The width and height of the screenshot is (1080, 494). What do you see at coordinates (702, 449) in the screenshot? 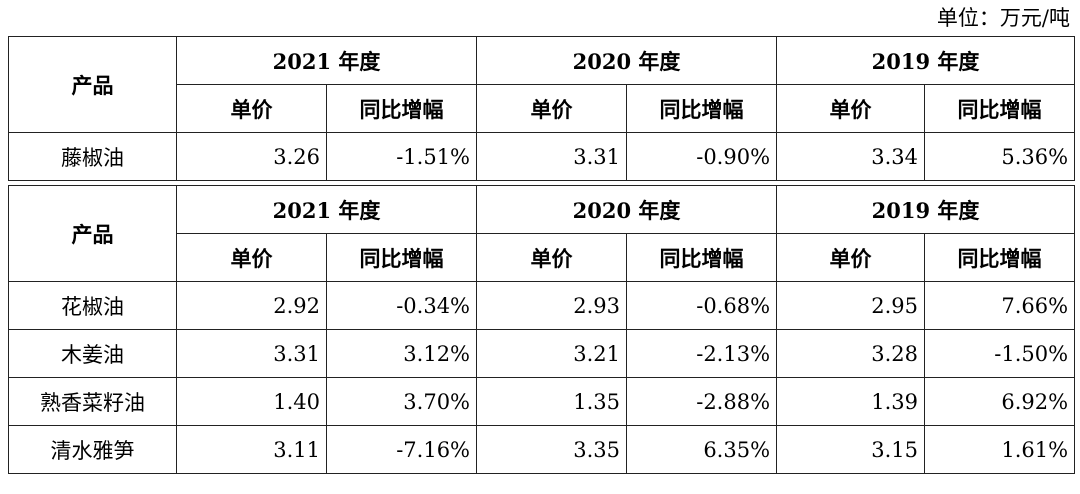
I see `yoy-growth-2020: 6.35%` at bounding box center [702, 449].